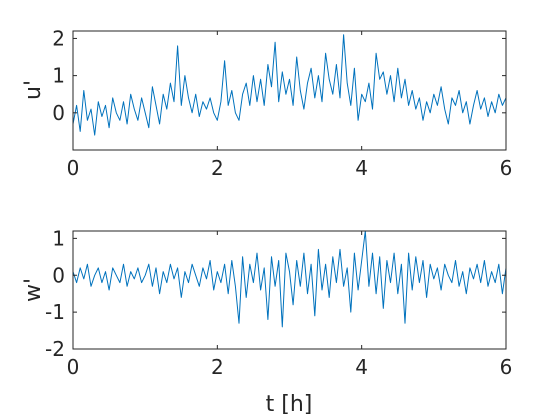 This screenshot has width=560, height=420. Describe the element at coordinates (73, 168) in the screenshot. I see `u-prime-x-tick-label: 0` at that location.